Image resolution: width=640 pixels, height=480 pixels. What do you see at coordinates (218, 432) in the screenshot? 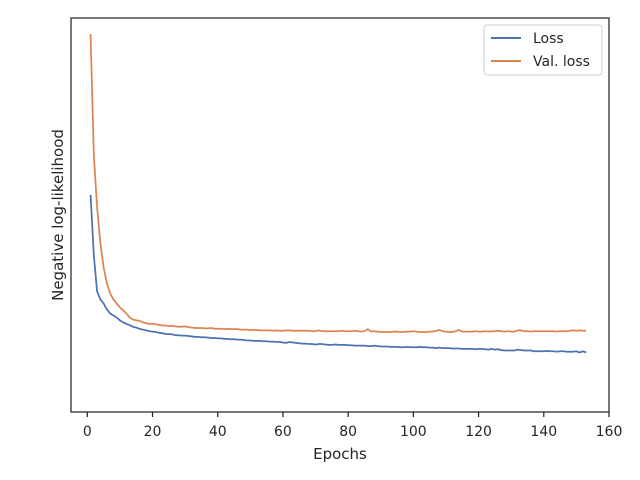
I see `x-tick-label: 40` at bounding box center [218, 432].